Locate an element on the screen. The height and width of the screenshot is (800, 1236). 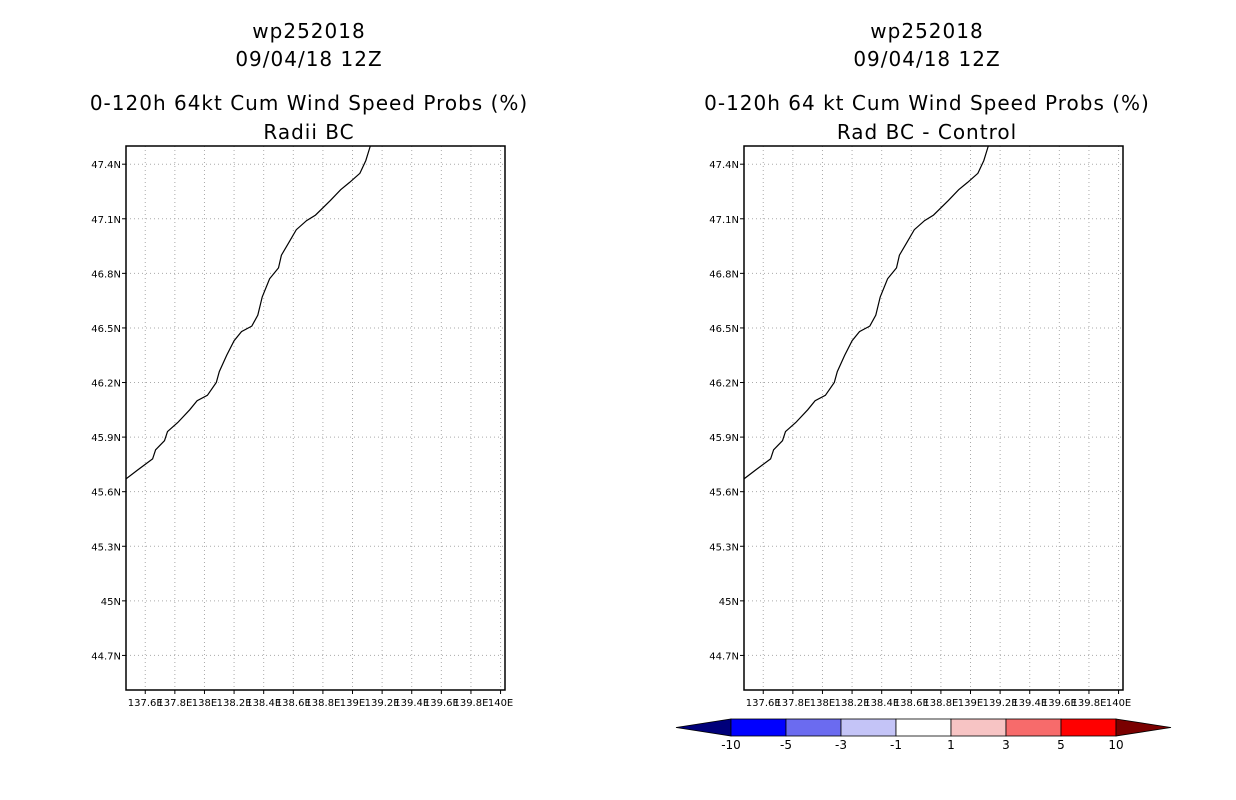
colorbar-label: 5 is located at coordinates (1061, 745).